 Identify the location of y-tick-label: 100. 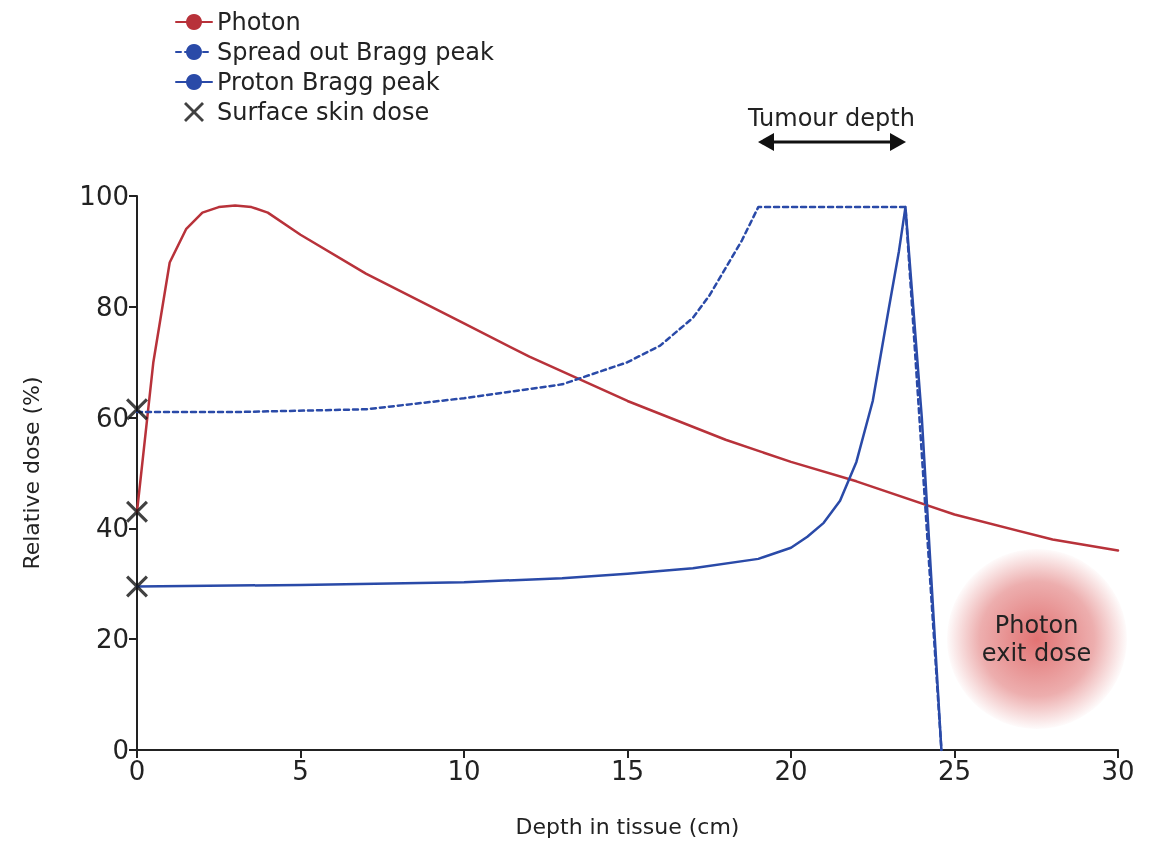
(104, 196).